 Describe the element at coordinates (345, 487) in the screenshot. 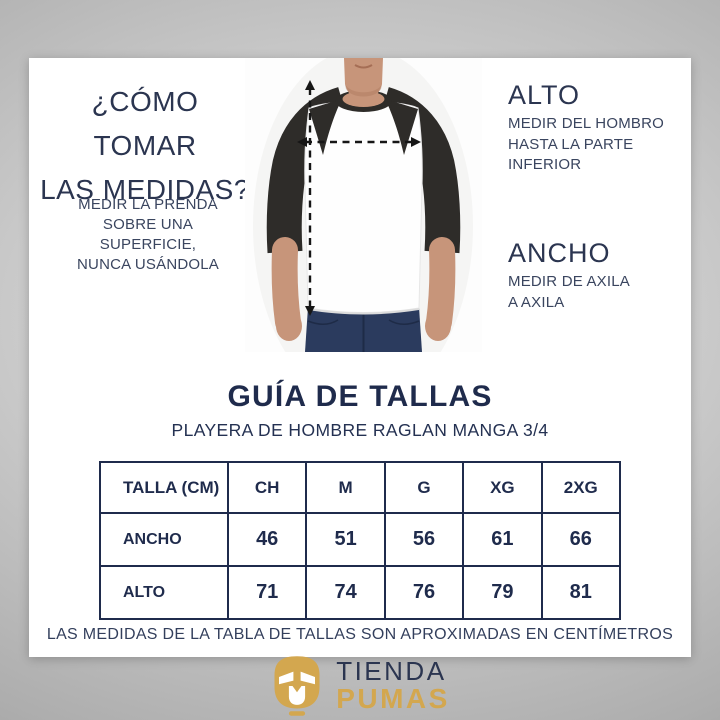

I see `size-table-header-cell: M` at that location.